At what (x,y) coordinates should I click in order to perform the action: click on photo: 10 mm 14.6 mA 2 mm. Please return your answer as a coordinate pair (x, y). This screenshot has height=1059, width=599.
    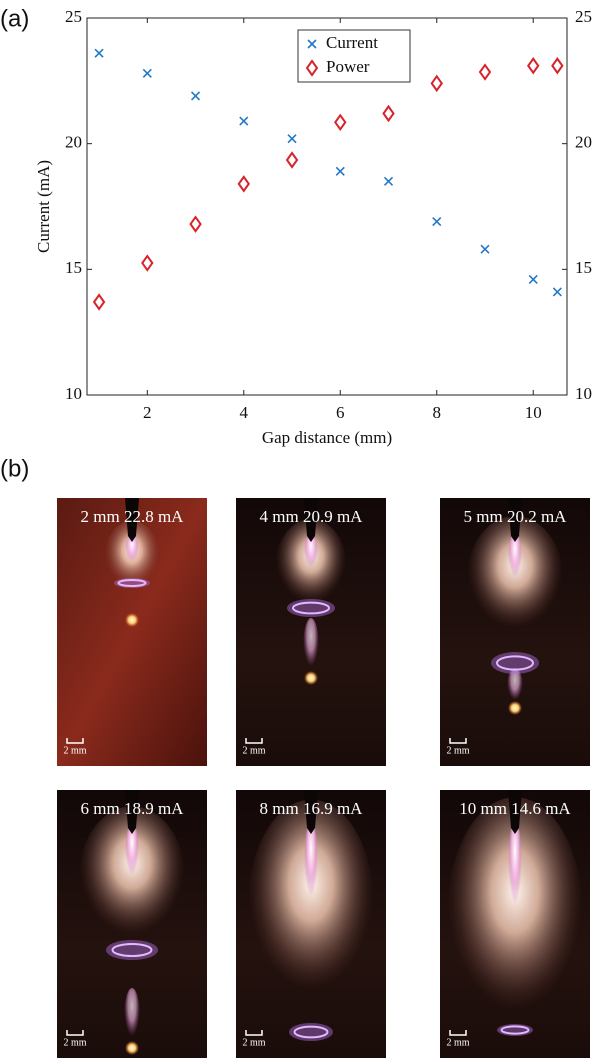
    Looking at the image, I should click on (515, 924).